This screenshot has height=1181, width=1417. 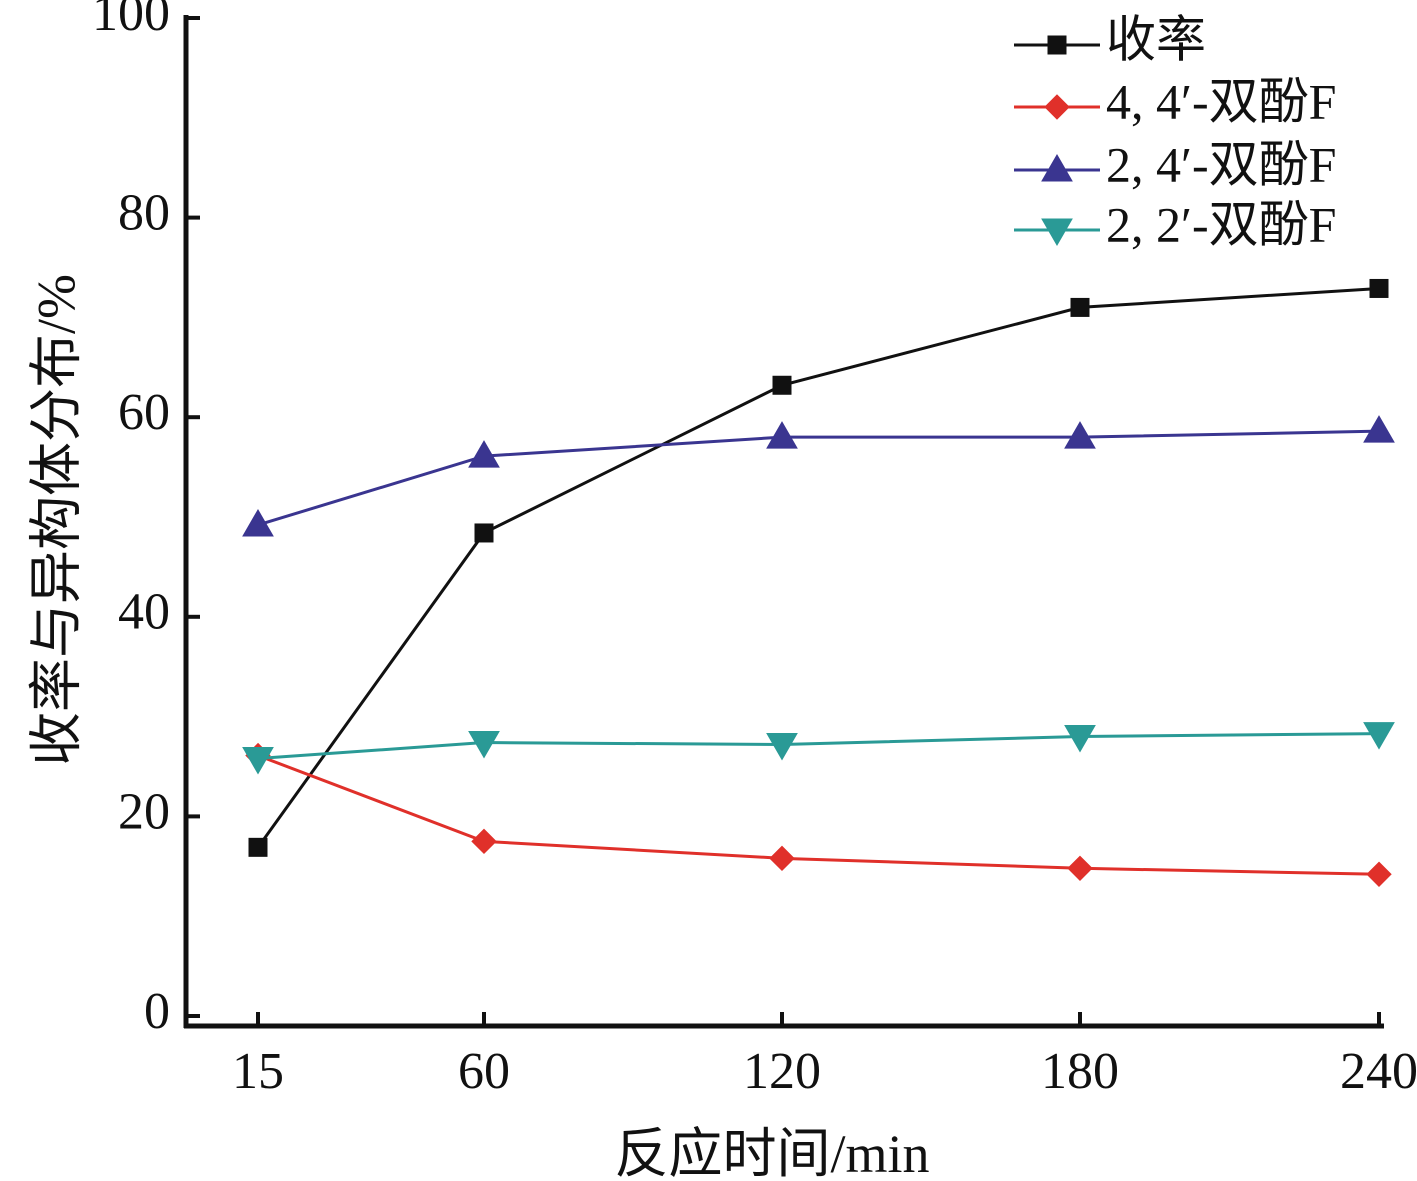 I want to click on legend-item: 4, 4′-双酚F, so click(x=1175, y=101).